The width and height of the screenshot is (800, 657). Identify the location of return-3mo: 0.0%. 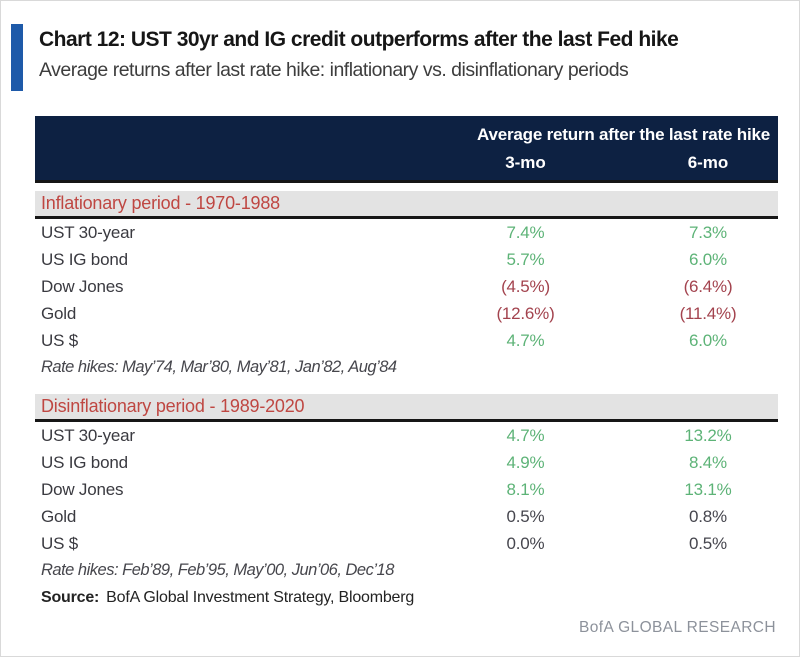
(525, 543).